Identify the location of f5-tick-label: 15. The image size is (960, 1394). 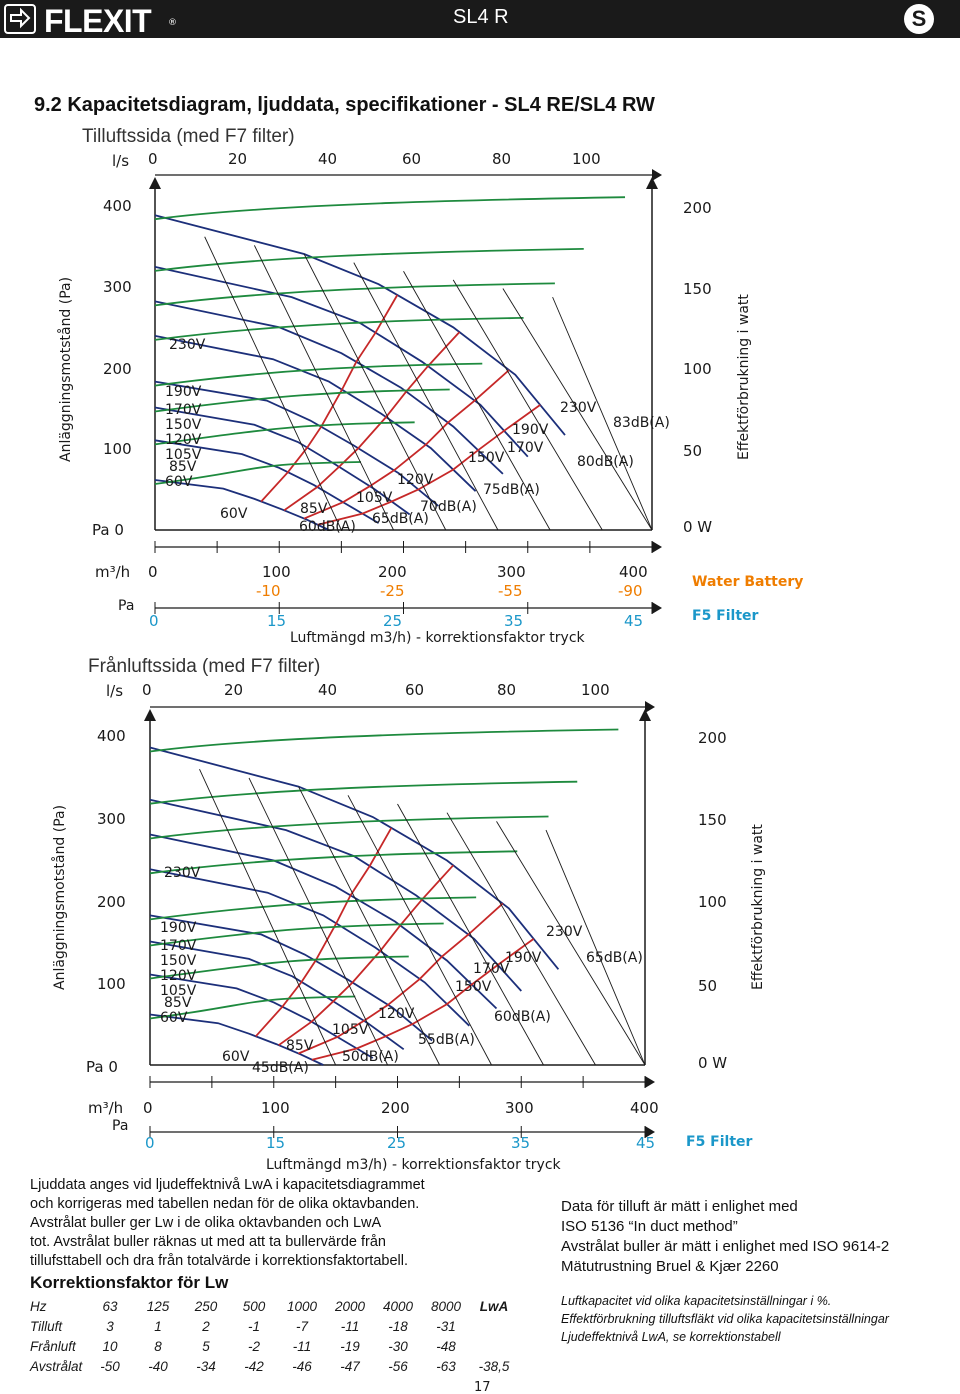
(277, 621).